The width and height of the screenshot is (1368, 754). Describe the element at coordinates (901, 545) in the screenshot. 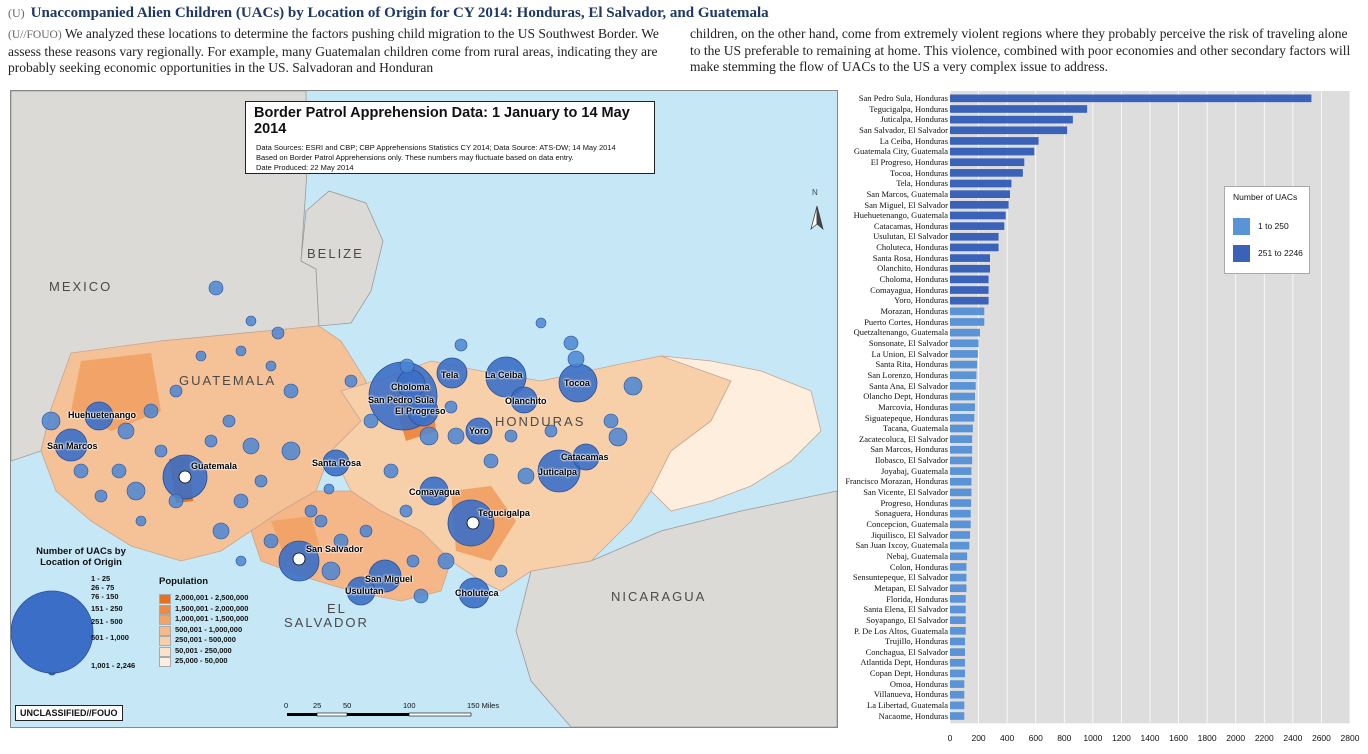

I see `chart-category-label: San Juan Ixcoy, Guatemala` at that location.